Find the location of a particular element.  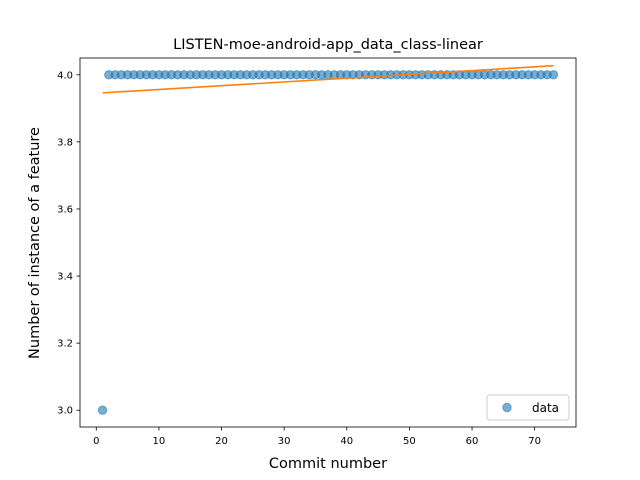

y-tick-label: 3.6 is located at coordinates (65, 209).